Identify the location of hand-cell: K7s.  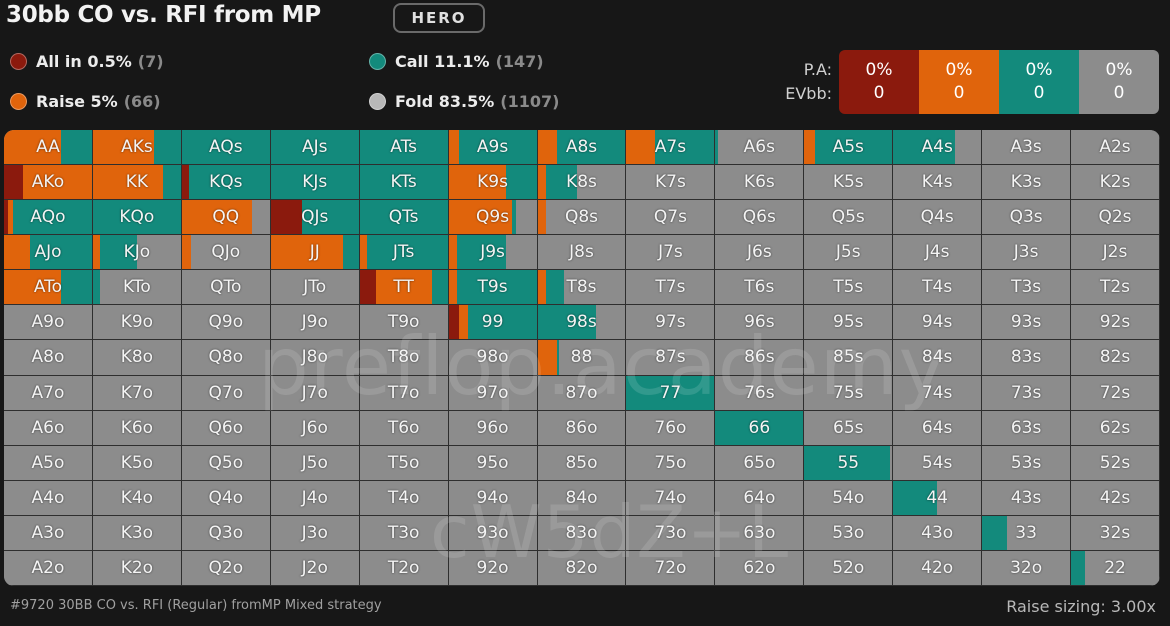
(671, 183).